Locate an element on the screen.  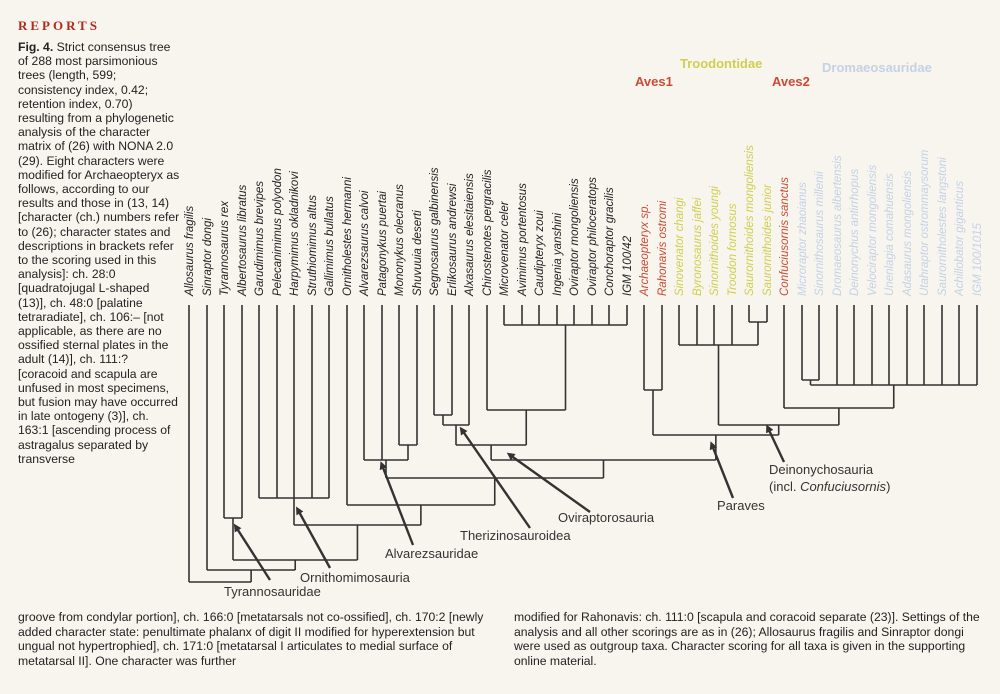
taxon-label: IGM 100/1015 is located at coordinates (978, 259).